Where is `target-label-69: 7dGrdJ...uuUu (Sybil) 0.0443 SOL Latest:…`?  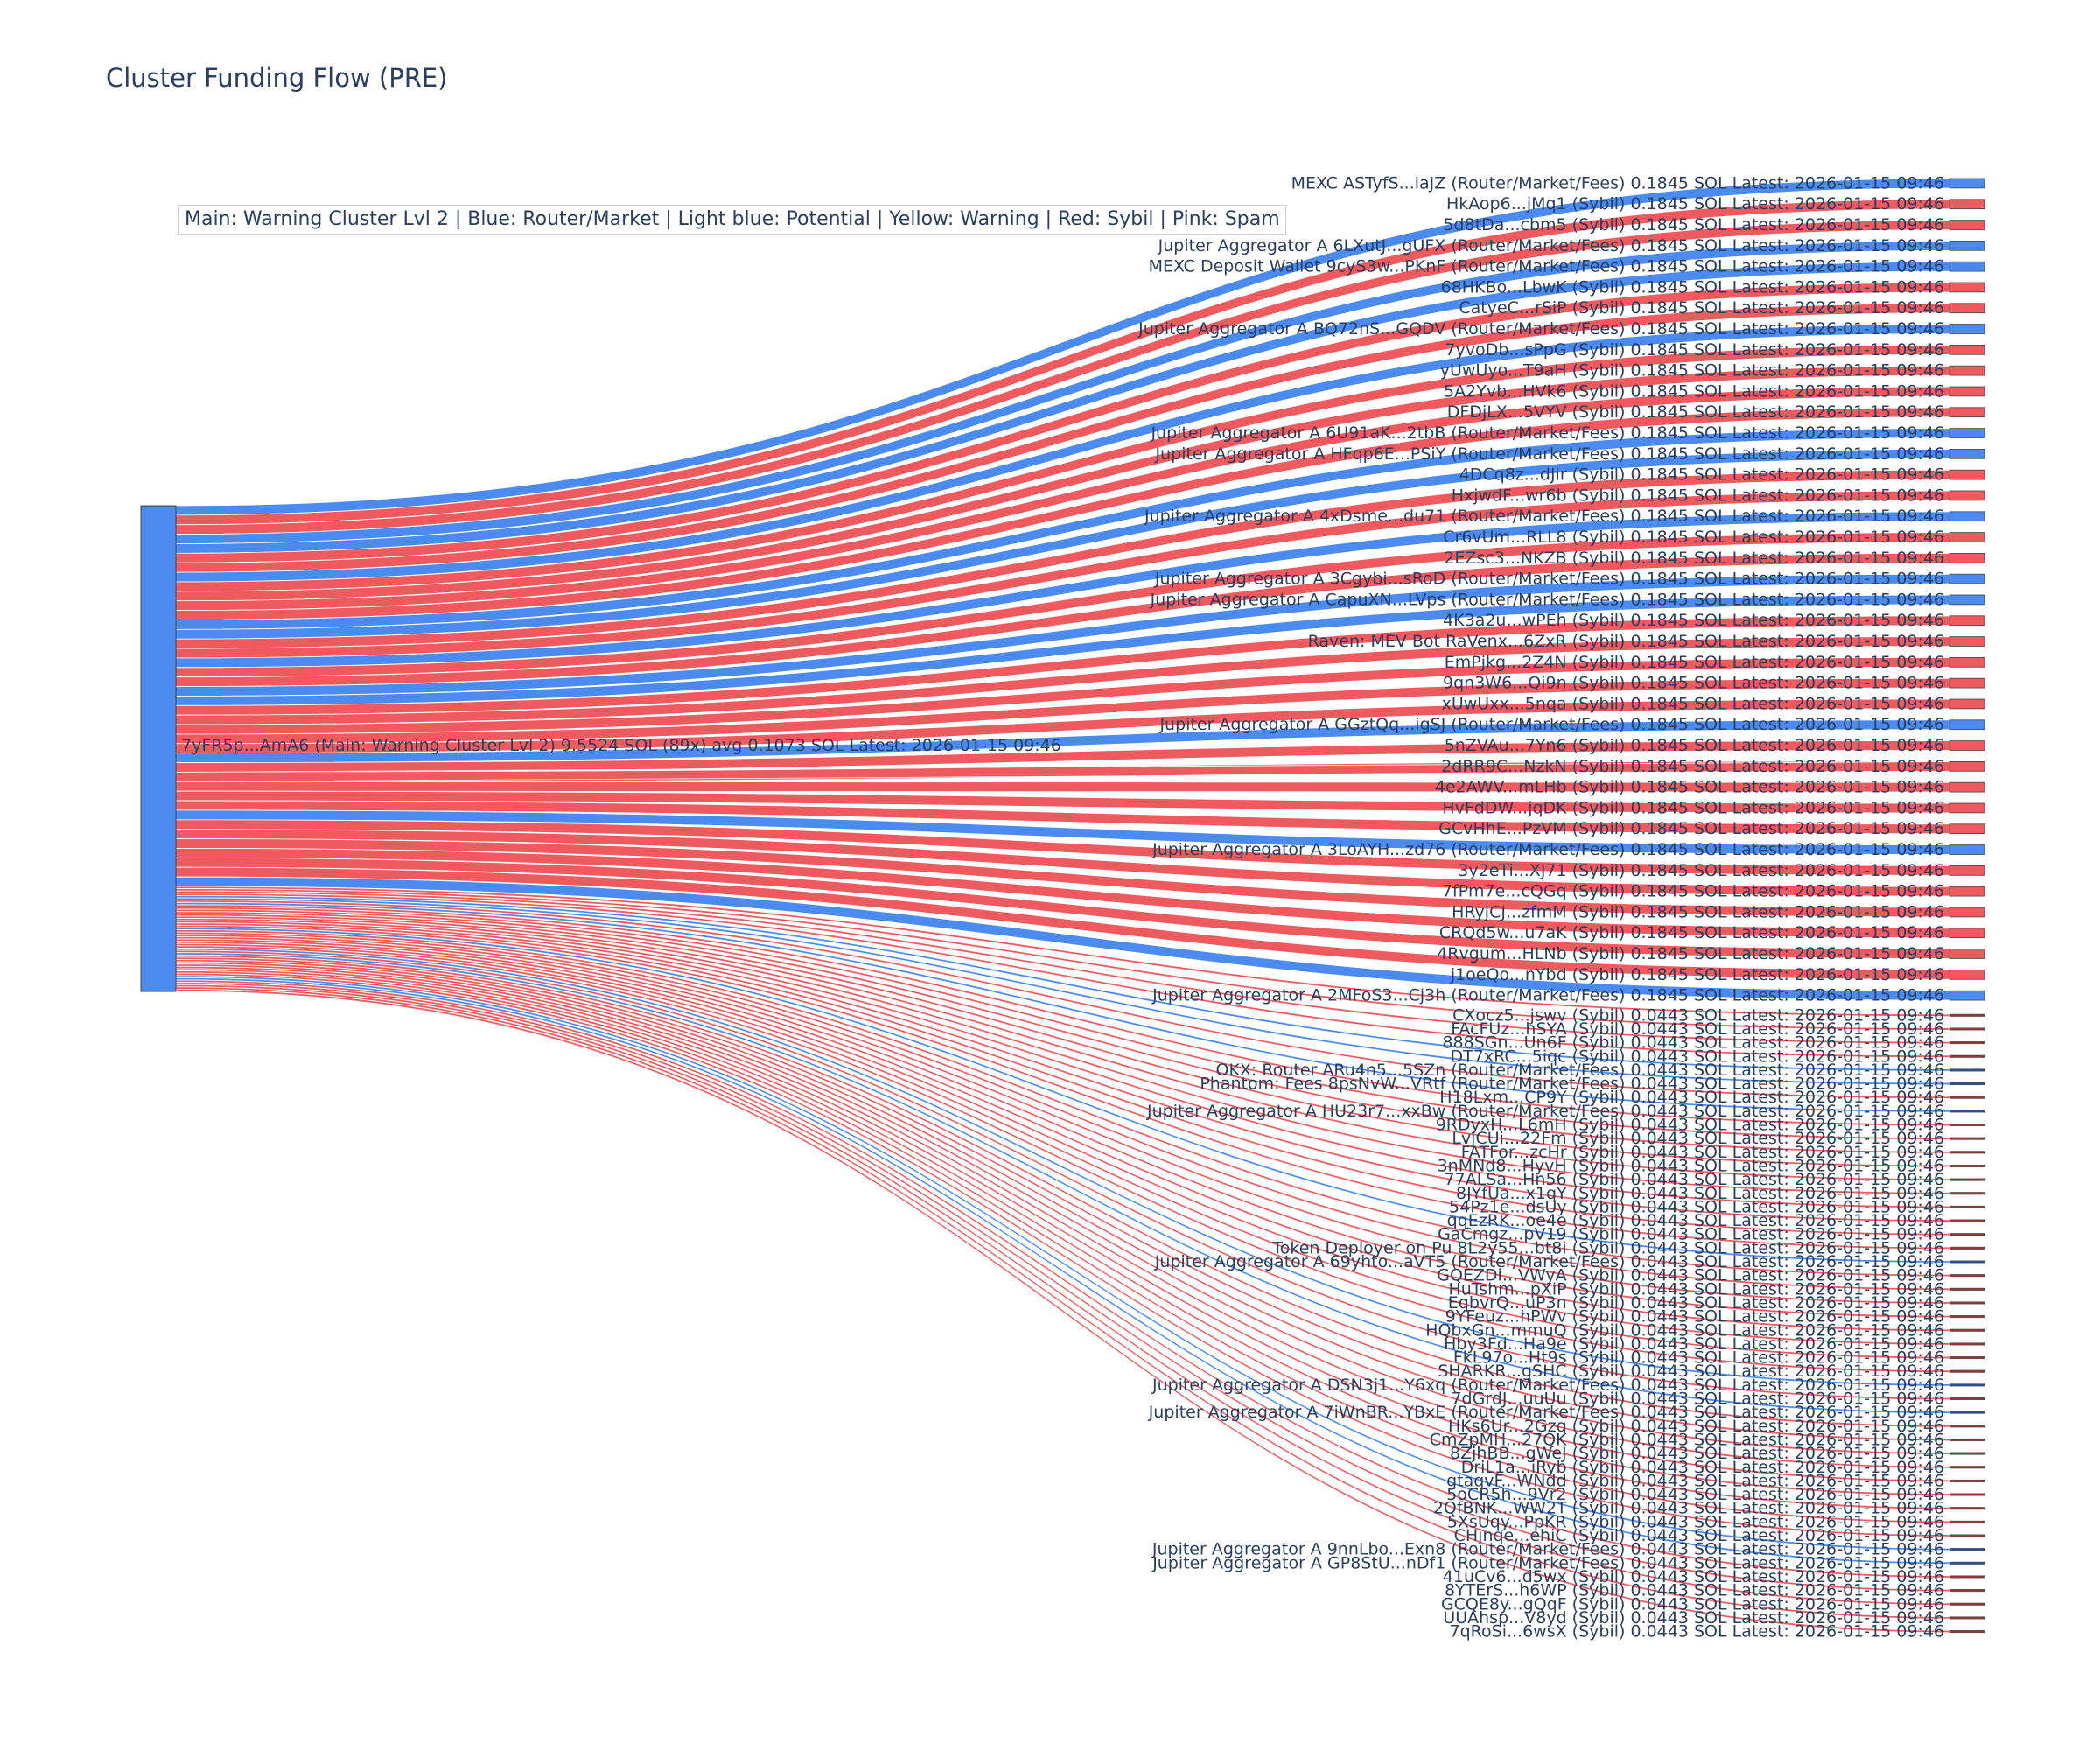
target-label-69: 7dGrdJ...uuUu (Sybil) 0.0443 SOL Latest:… is located at coordinates (1697, 1399).